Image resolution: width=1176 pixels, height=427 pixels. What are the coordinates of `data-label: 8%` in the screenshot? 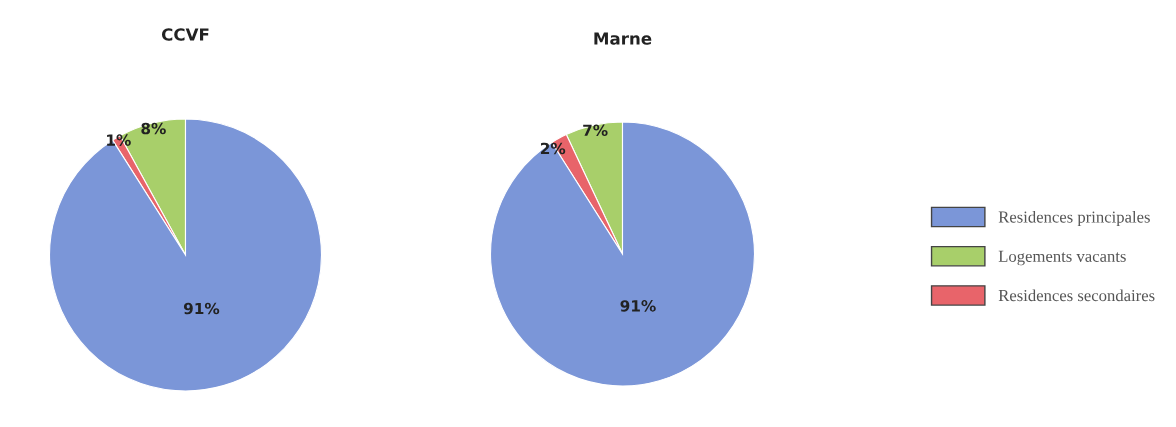 It's located at (153, 128).